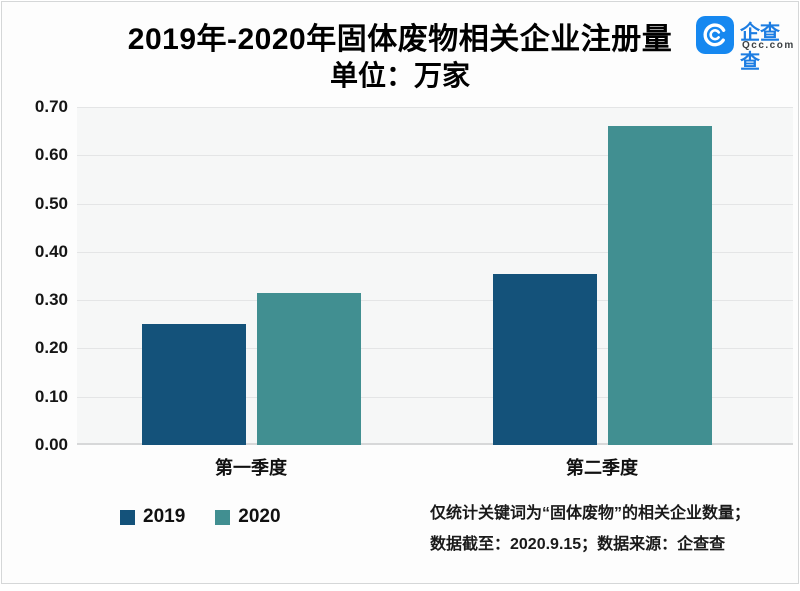  I want to click on y-tick-0.10: 0.10, so click(51, 396).